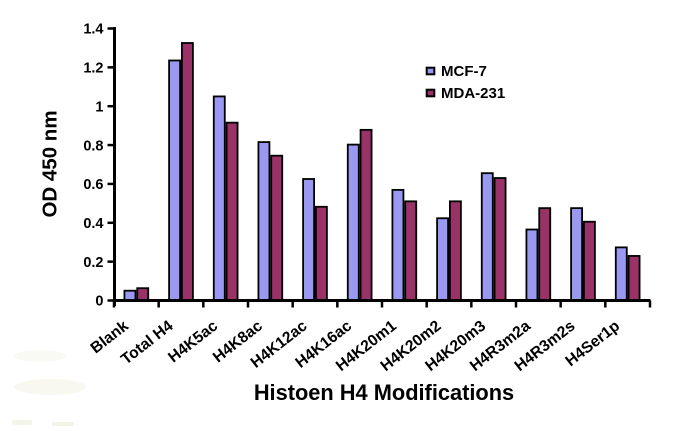 The width and height of the screenshot is (700, 431). Describe the element at coordinates (384, 392) in the screenshot. I see `svg-text: Histoen H4 Modifications` at that location.